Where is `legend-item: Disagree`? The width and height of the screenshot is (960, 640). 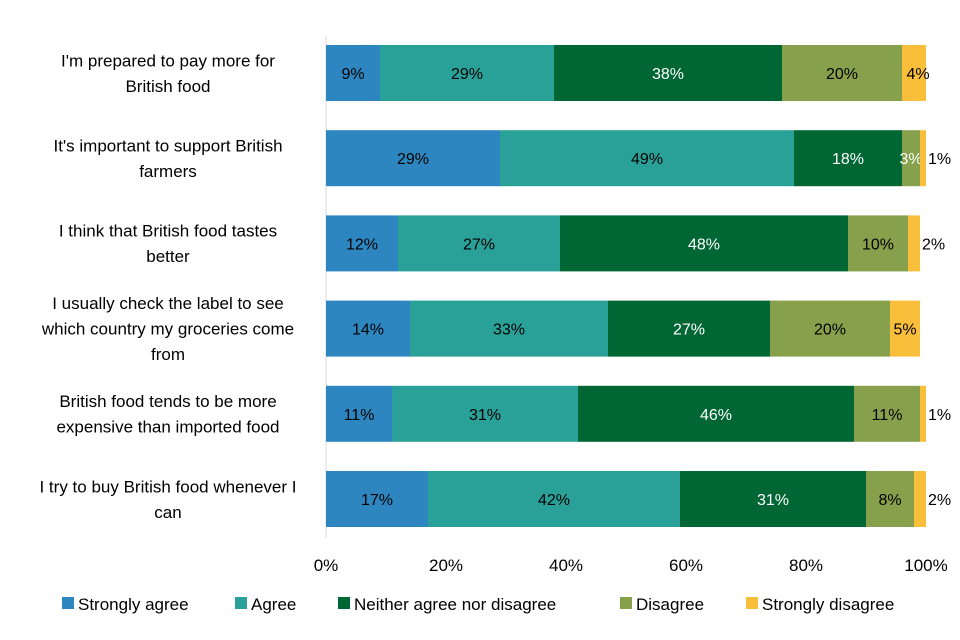
legend-item: Disagree is located at coordinates (662, 604).